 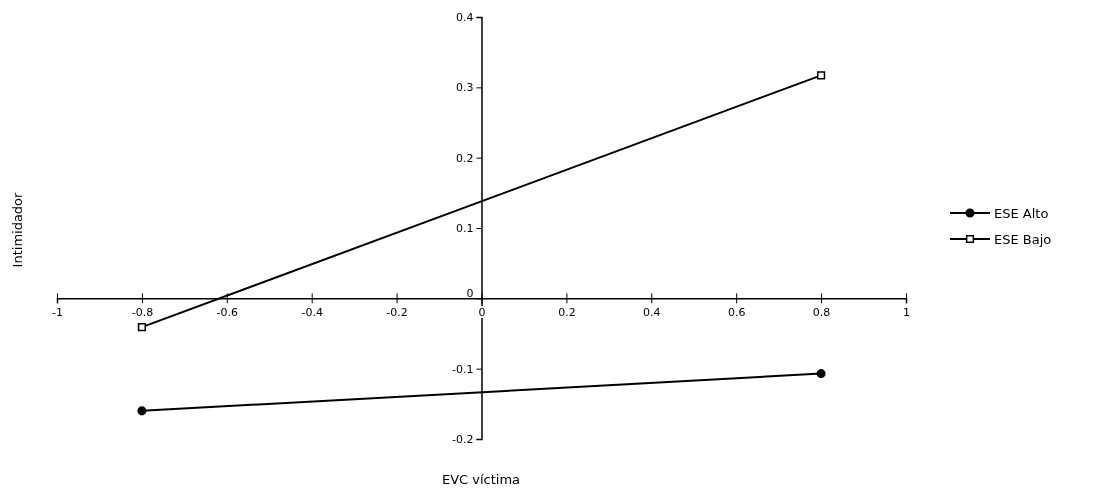 I want to click on x-tick-label: -1, so click(x=57, y=313).